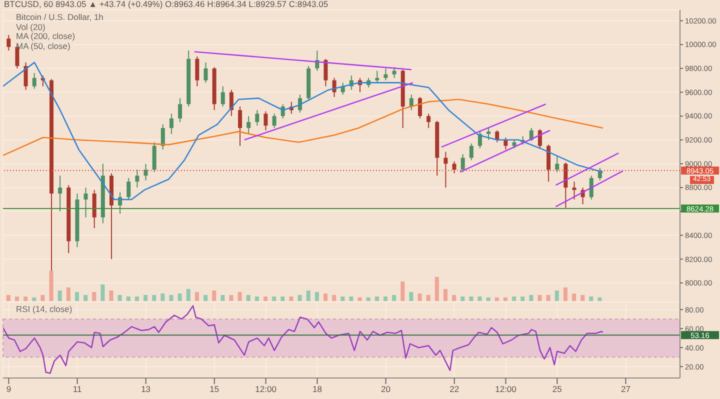  What do you see at coordinates (77, 389) in the screenshot?
I see `x-tick-label: 11` at bounding box center [77, 389].